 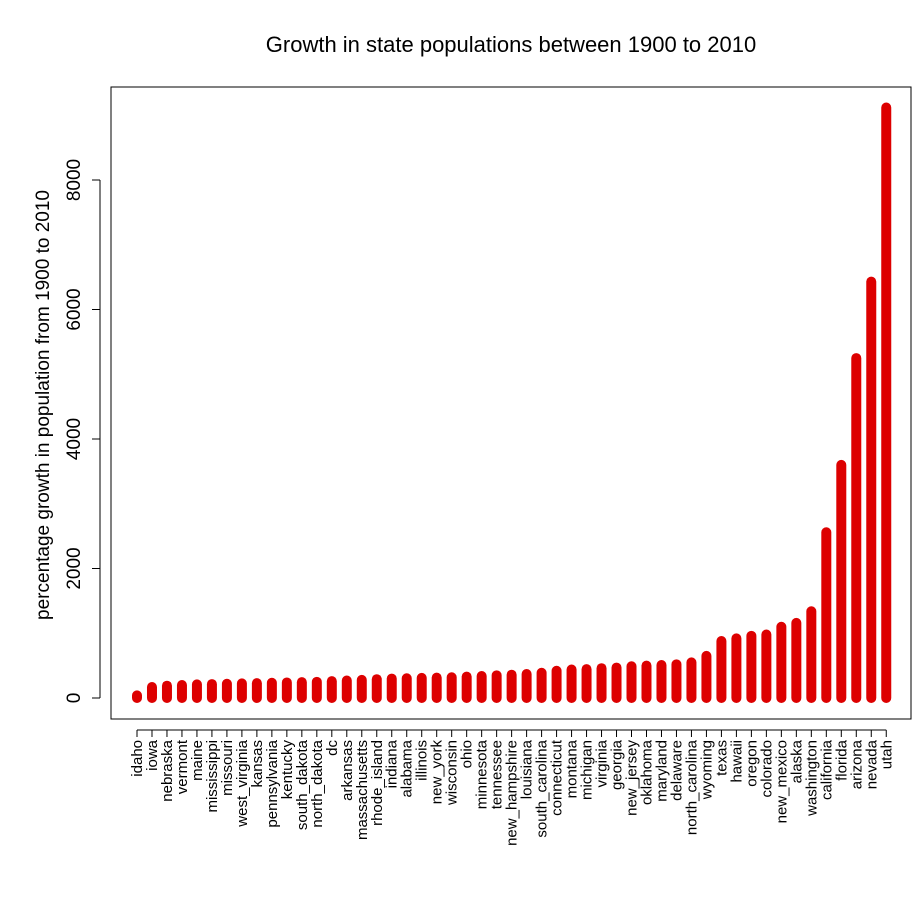 I want to click on x-tick-label: tennessee, so click(x=497, y=774).